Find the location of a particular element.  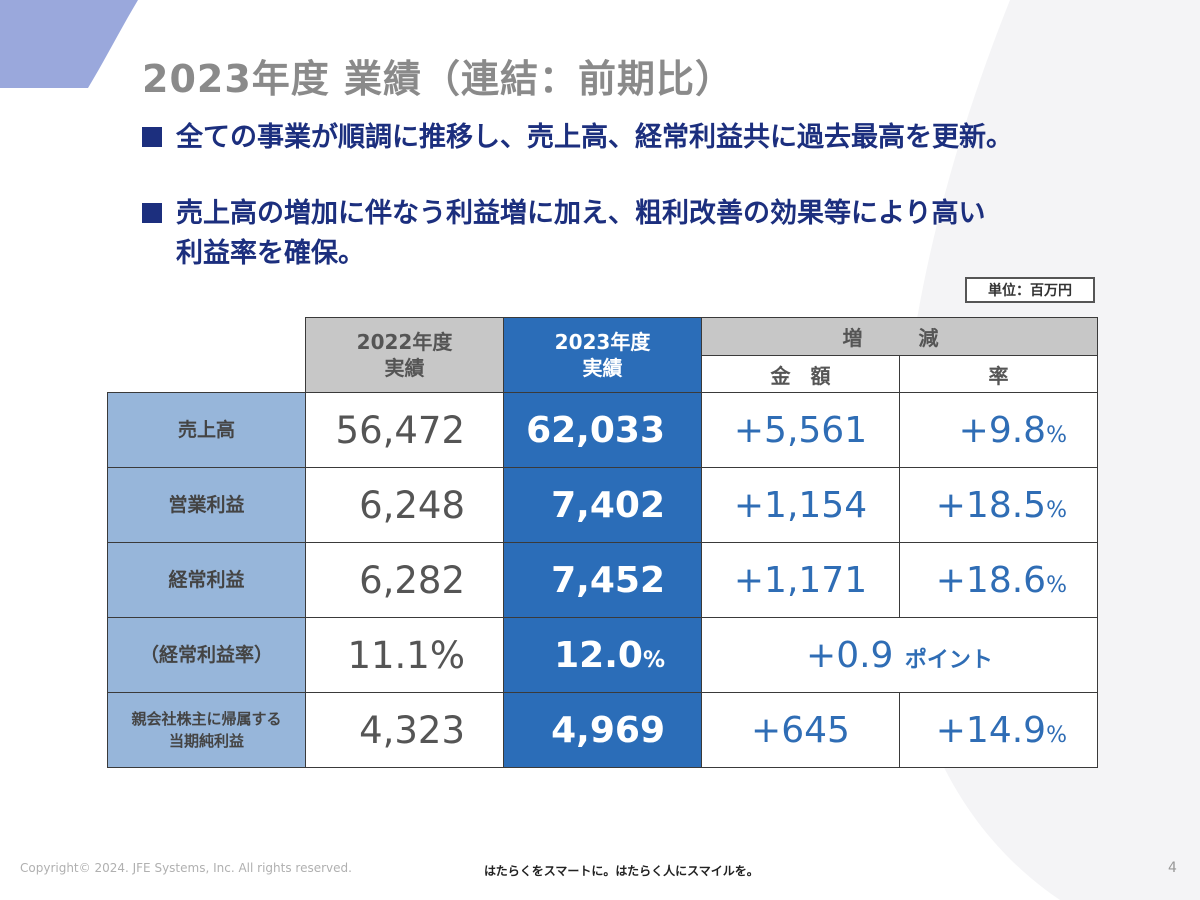

header-2023-line1: 2023年度 is located at coordinates (602, 342).